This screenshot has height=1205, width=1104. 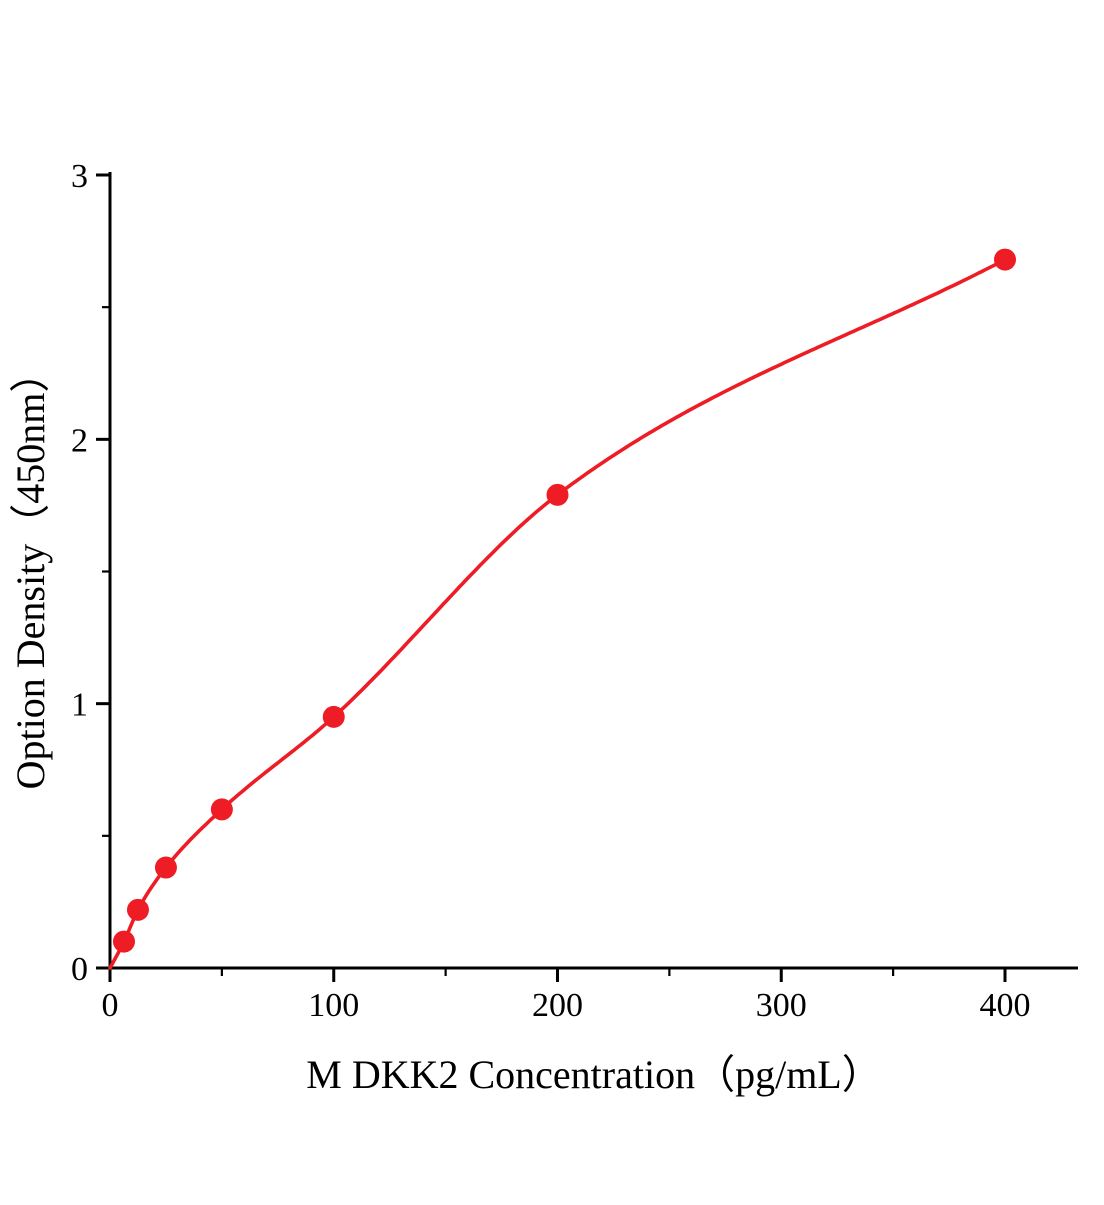 What do you see at coordinates (79, 969) in the screenshot?
I see `y-tick-label: 0` at bounding box center [79, 969].